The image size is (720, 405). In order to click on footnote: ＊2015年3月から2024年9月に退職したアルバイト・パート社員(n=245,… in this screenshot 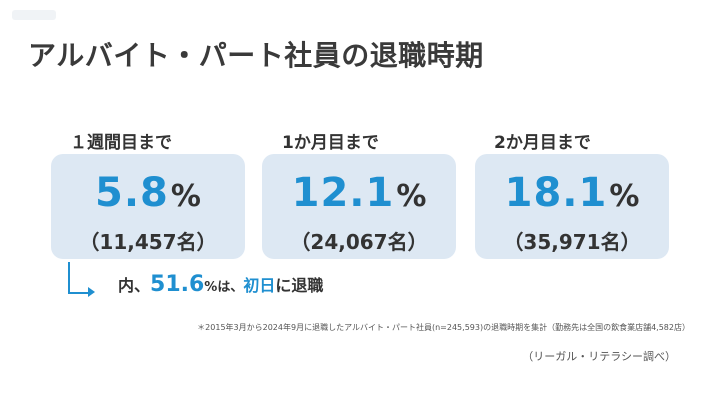, I will do `click(443, 327)`.